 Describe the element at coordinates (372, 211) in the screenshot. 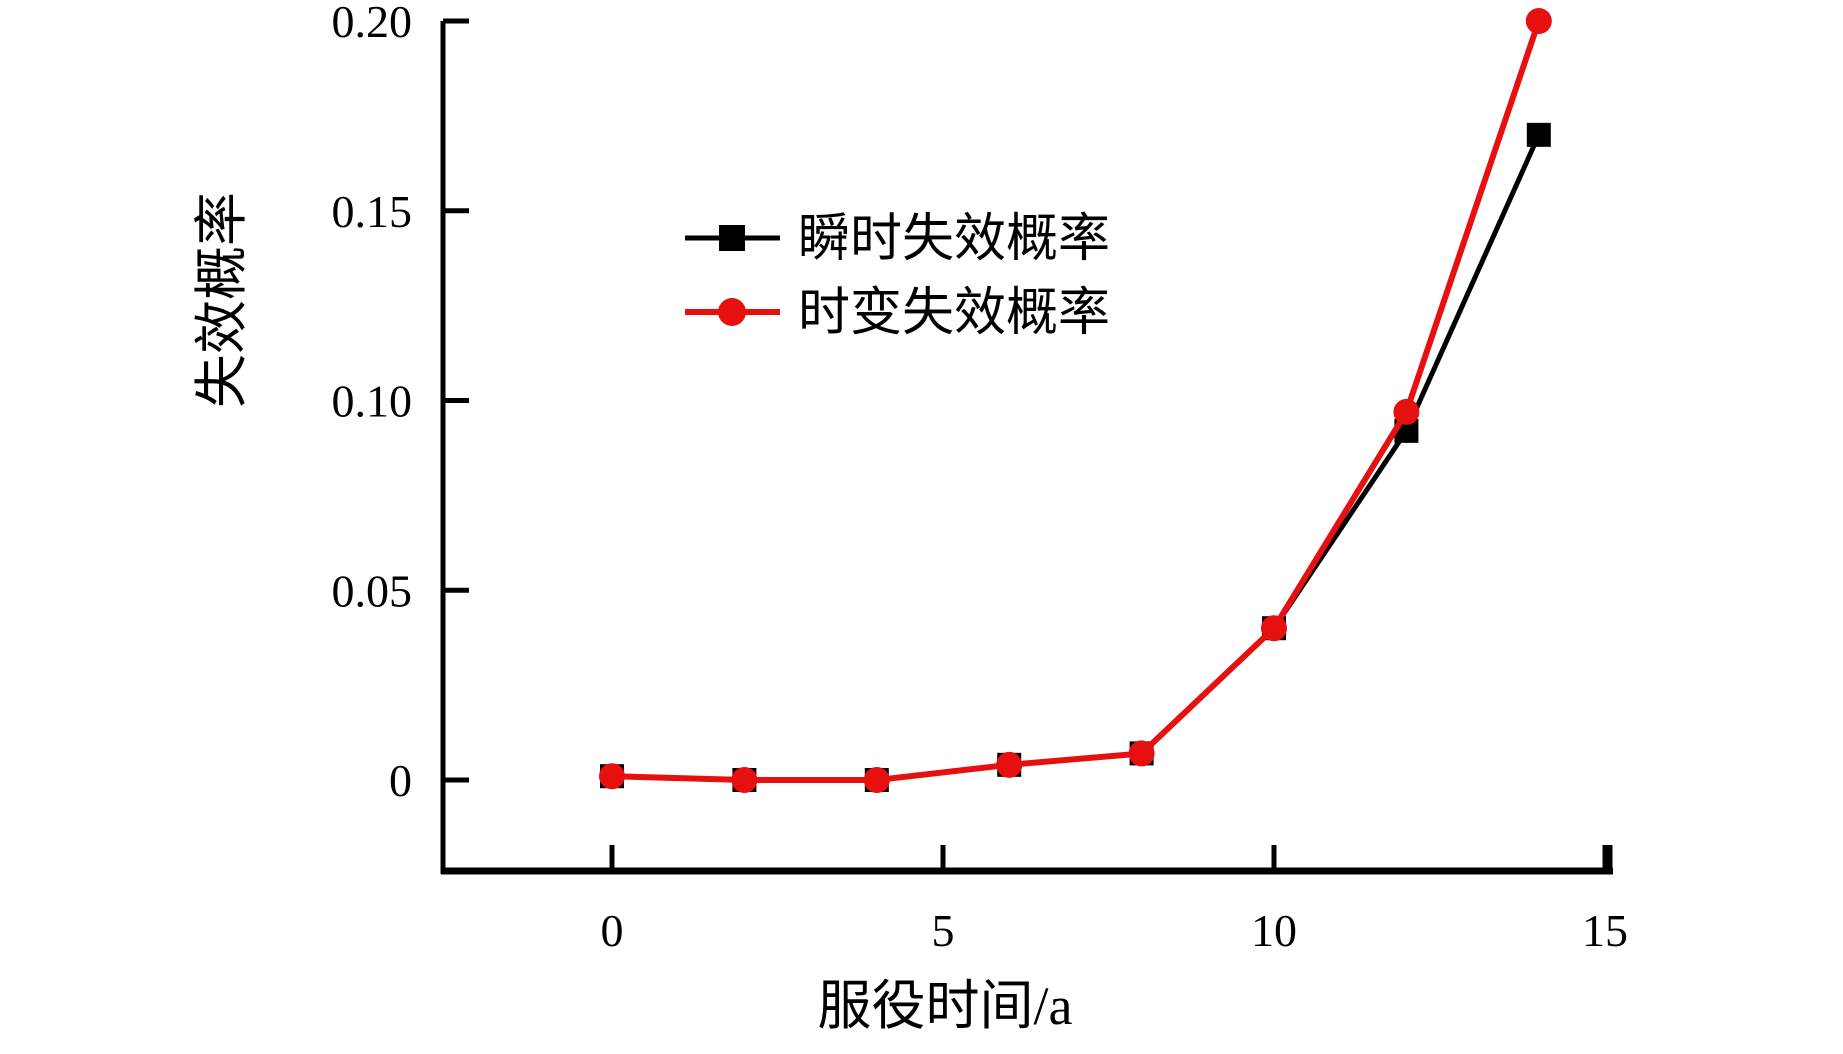

I see `y-tick-label: 0.15` at that location.